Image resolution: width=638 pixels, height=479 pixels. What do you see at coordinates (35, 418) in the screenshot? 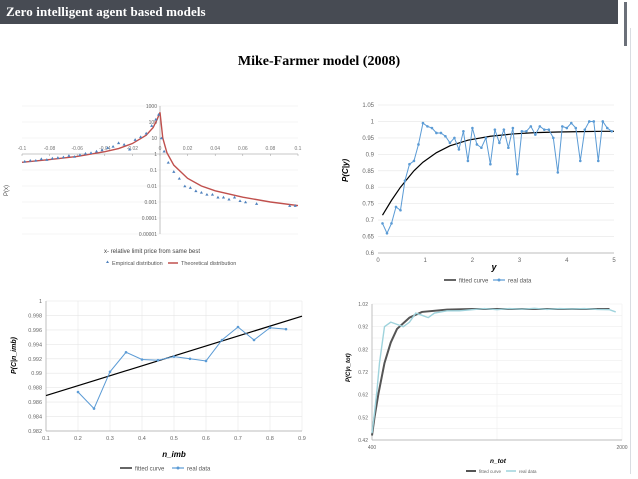
I see `y-tick-label: 0.984` at bounding box center [35, 418].